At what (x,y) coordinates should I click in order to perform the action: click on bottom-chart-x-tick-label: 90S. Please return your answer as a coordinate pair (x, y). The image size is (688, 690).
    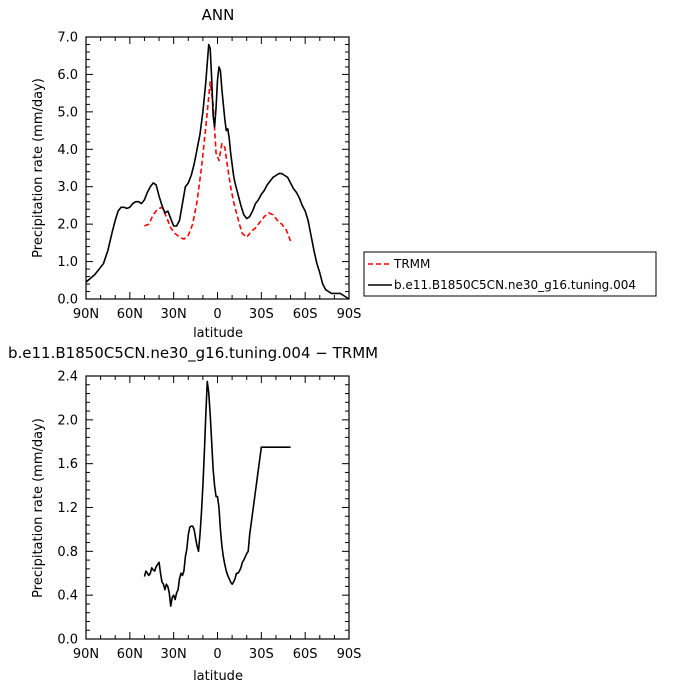
    Looking at the image, I should click on (349, 654).